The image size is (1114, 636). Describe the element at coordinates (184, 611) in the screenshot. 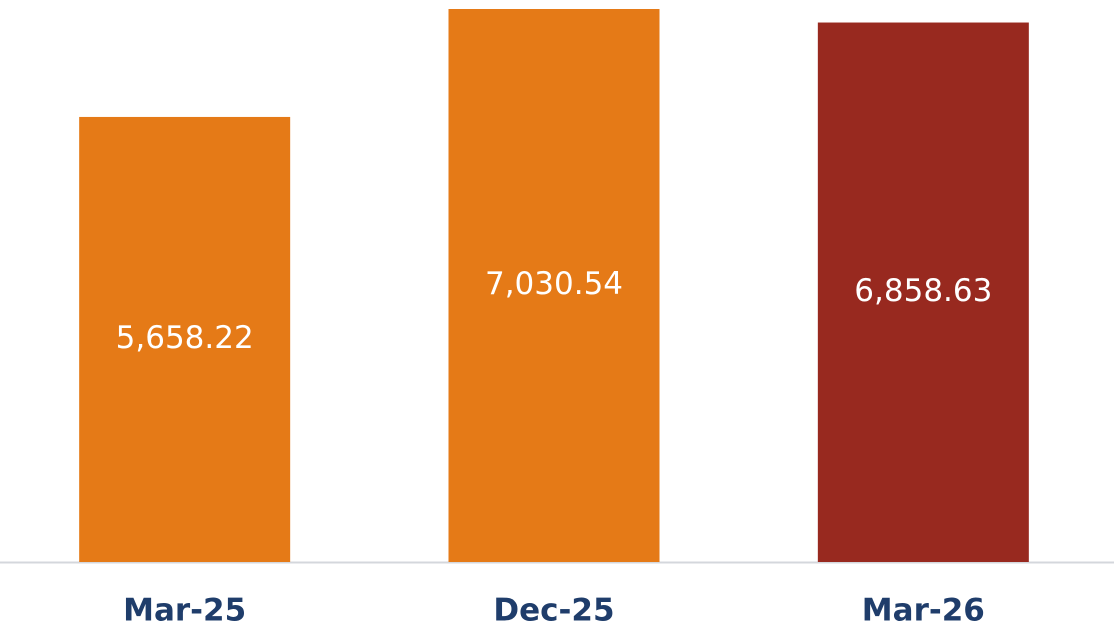

I see `x-tick-label: Mar-25` at that location.